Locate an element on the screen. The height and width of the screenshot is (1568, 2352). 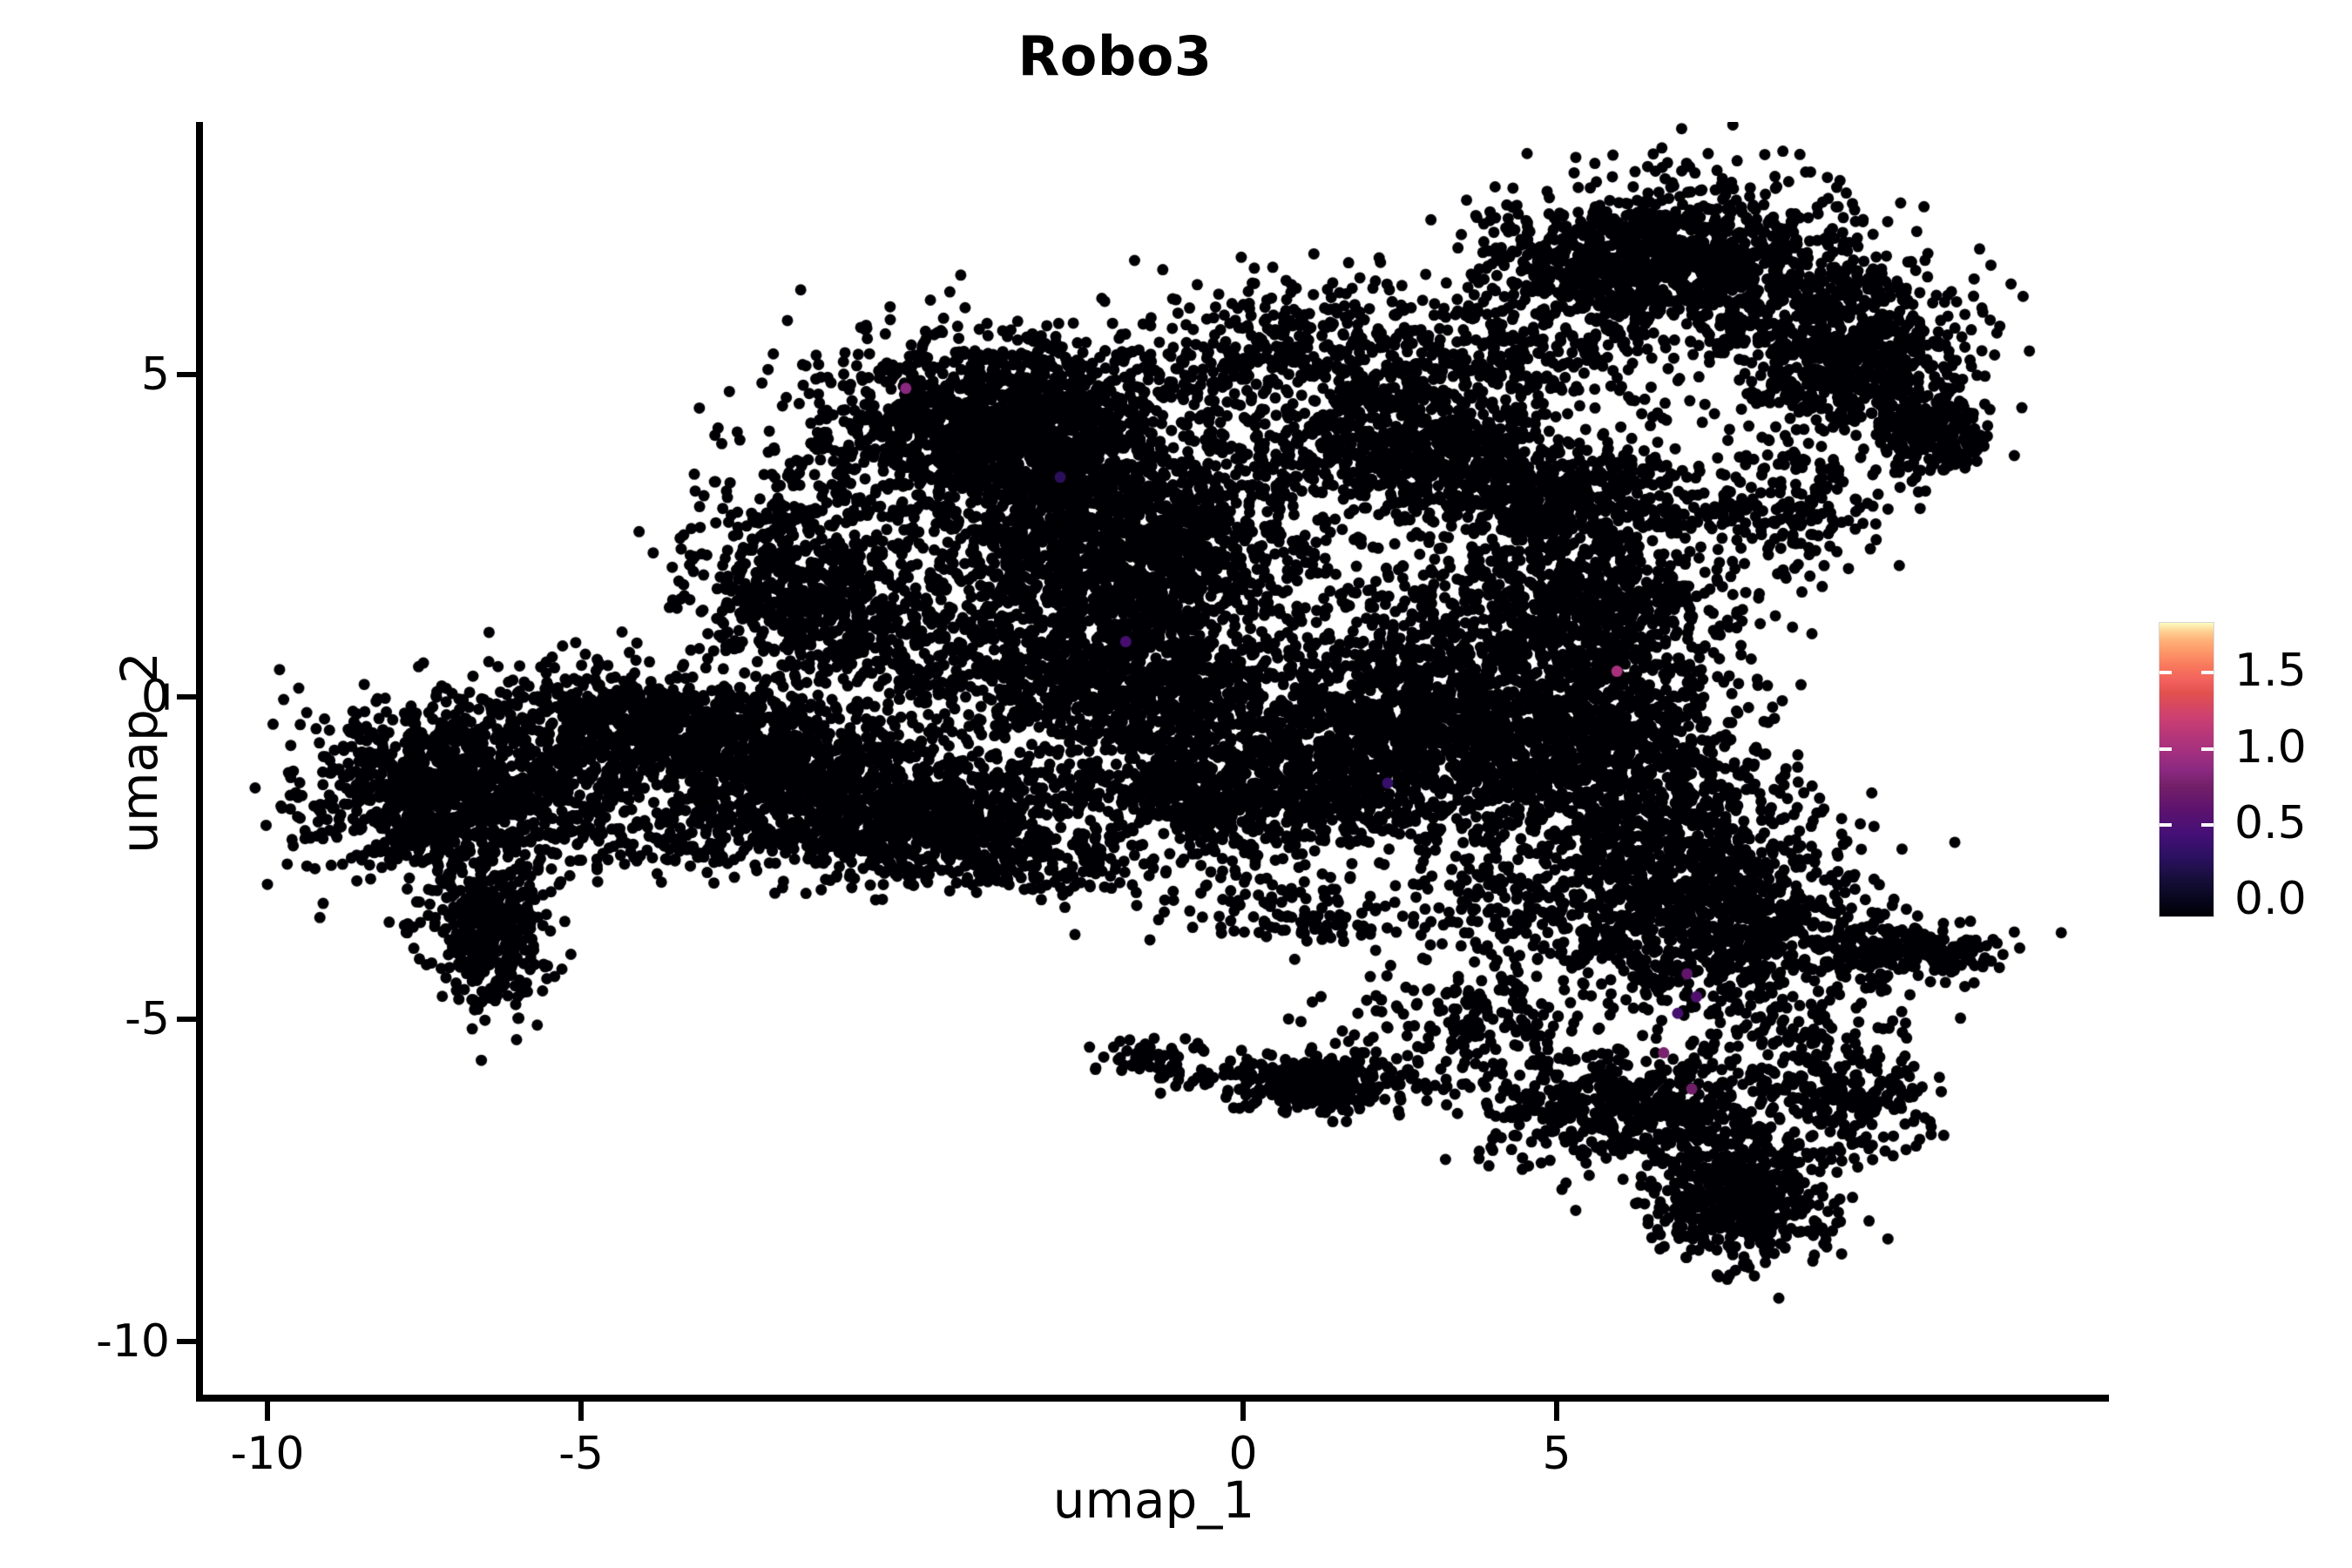
colorbar-label-0-0: 0.0 is located at coordinates (2270, 899).